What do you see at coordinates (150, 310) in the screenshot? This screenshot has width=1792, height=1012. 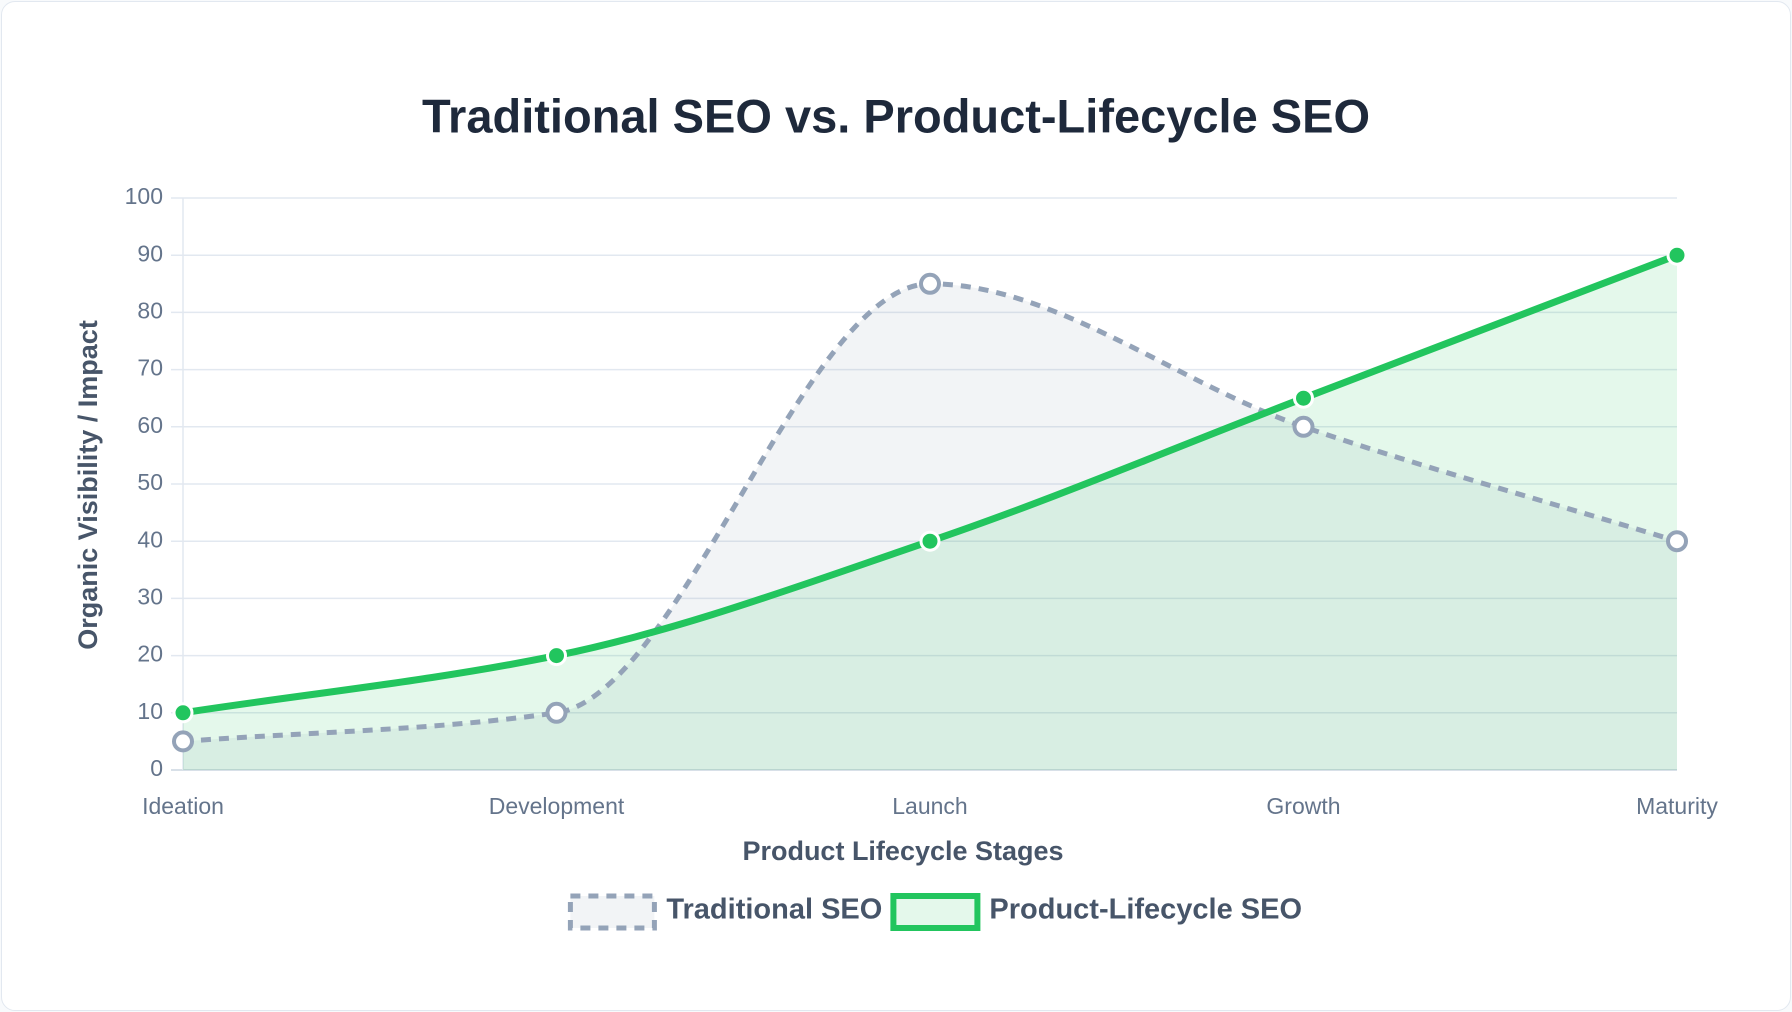 I see `y-tick-label: 80` at bounding box center [150, 310].